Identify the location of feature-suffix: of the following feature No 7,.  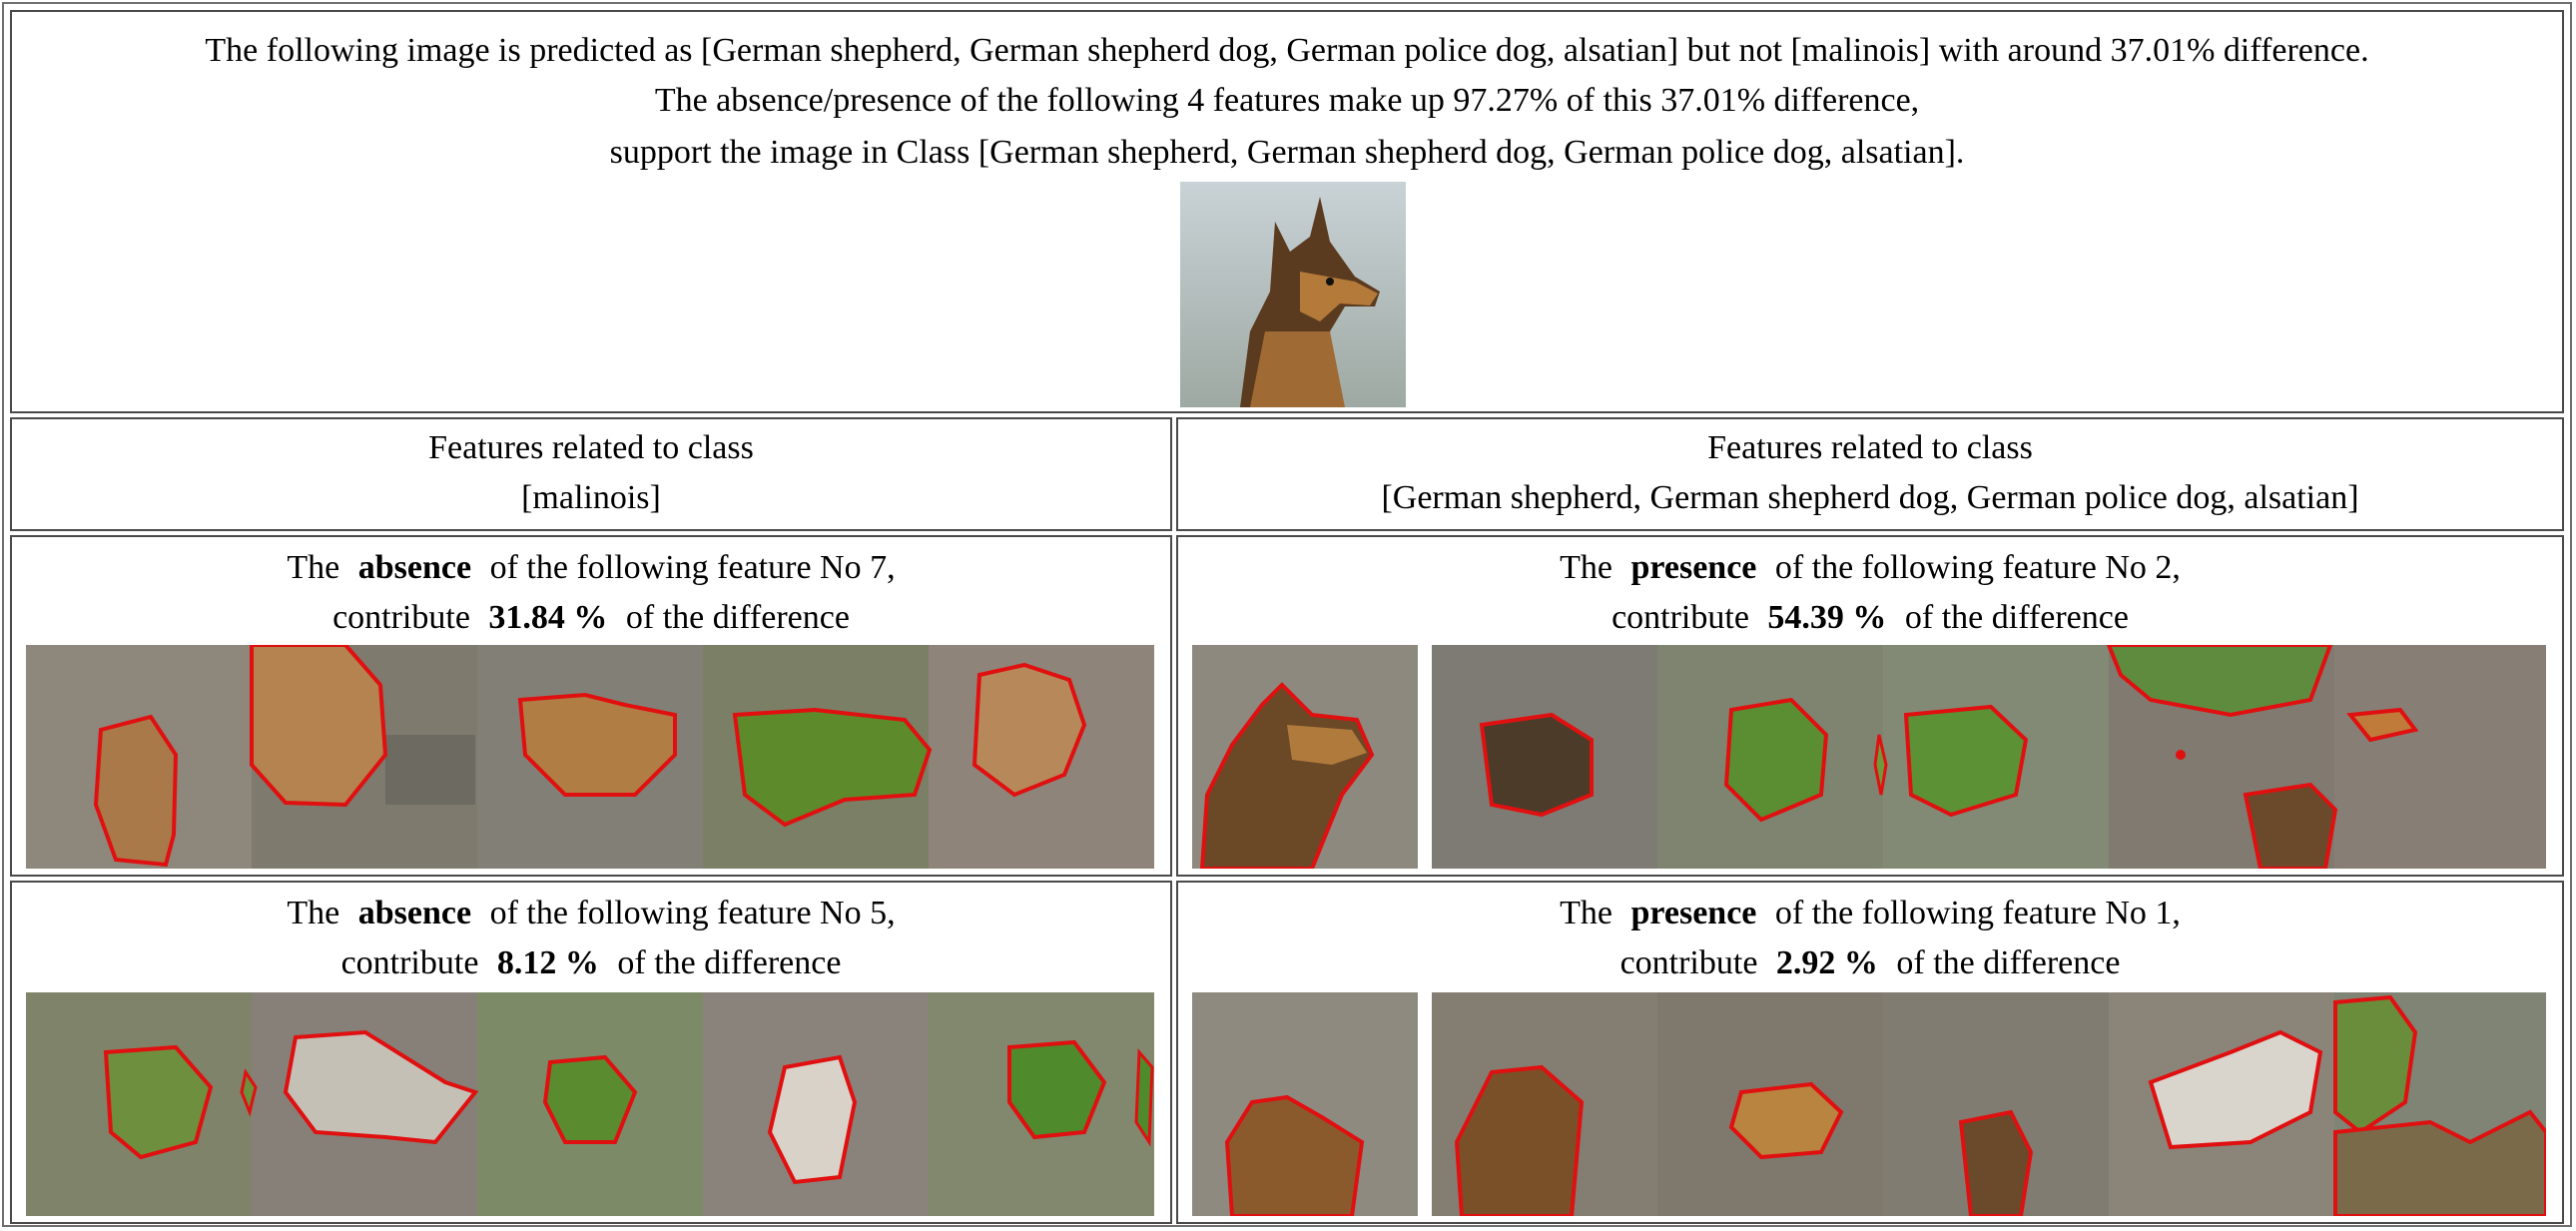
(692, 567).